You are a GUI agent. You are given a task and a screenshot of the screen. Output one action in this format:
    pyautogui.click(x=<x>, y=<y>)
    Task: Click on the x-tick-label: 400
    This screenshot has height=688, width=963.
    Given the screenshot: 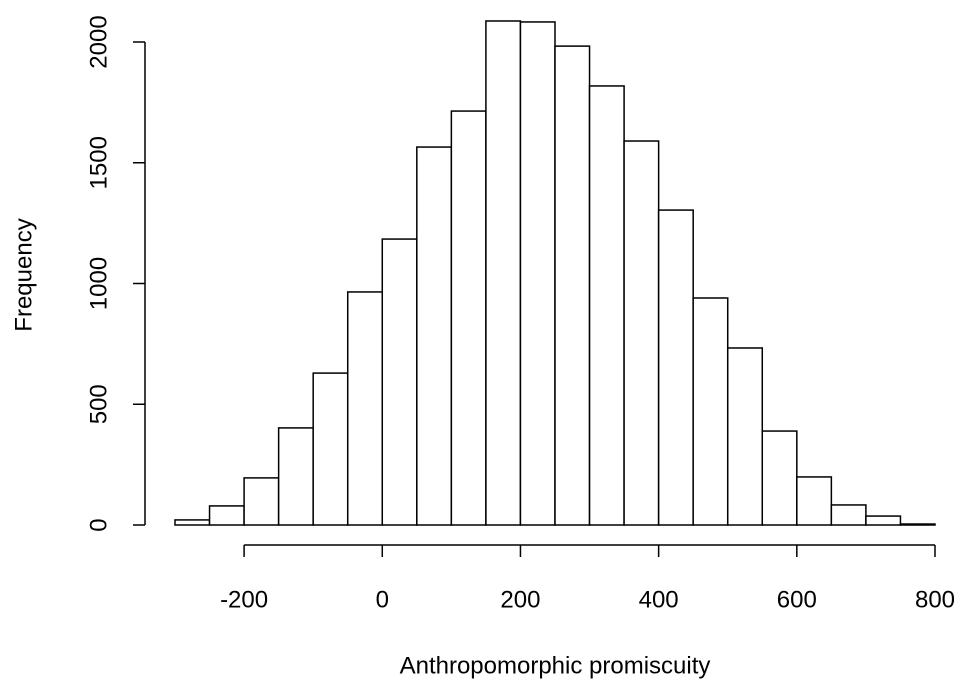 What is the action you would take?
    pyautogui.click(x=659, y=599)
    